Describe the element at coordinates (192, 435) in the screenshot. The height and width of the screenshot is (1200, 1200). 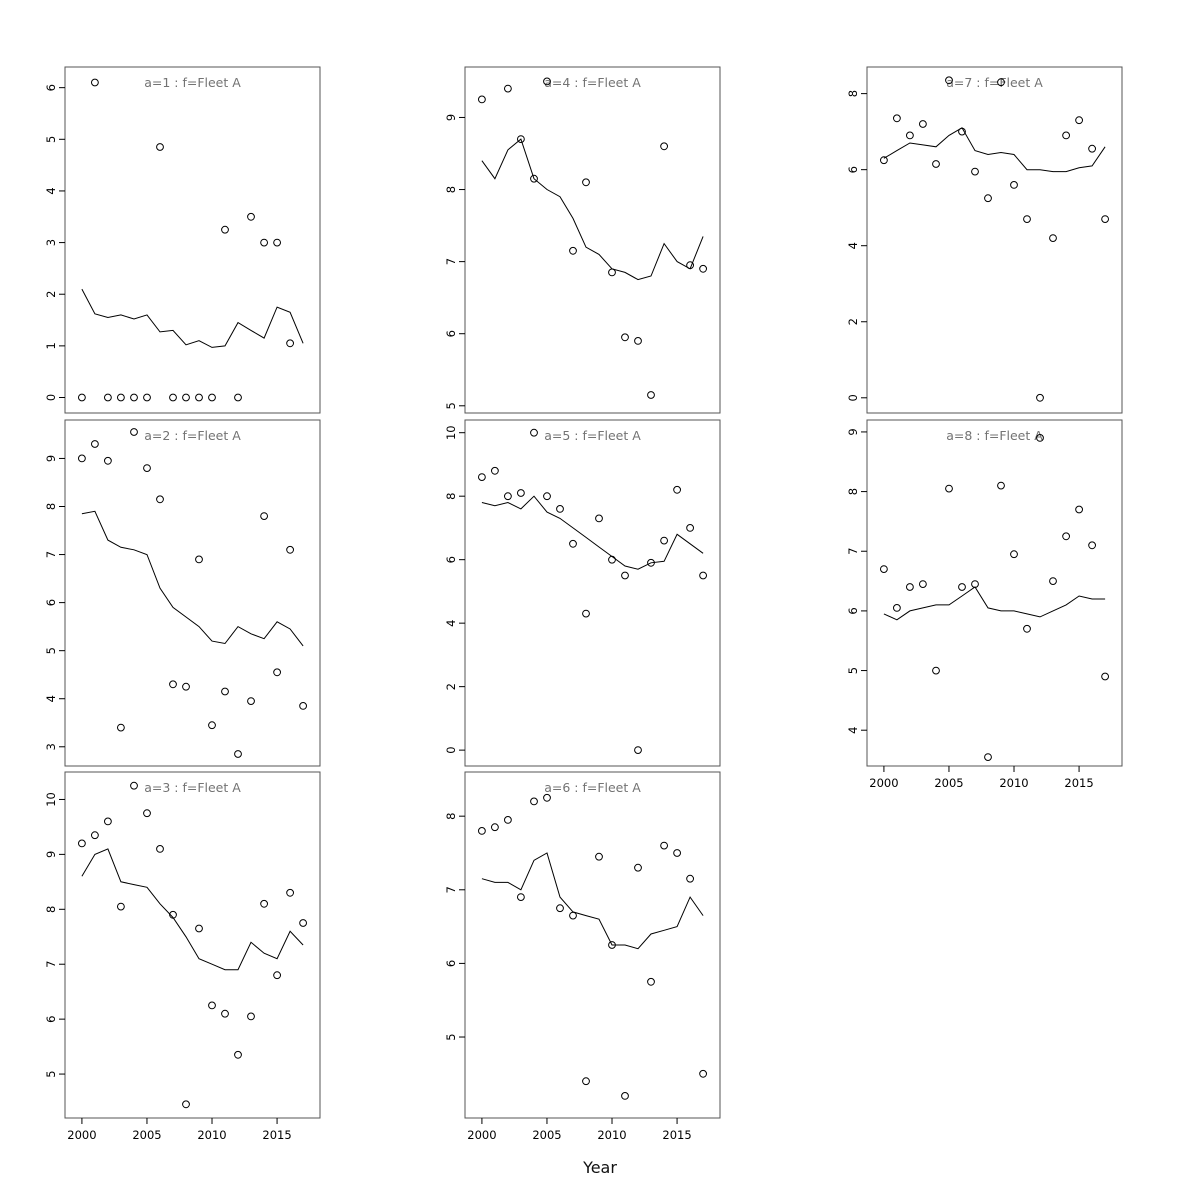
I see `panel-title: a=2 : f=Fleet A` at that location.